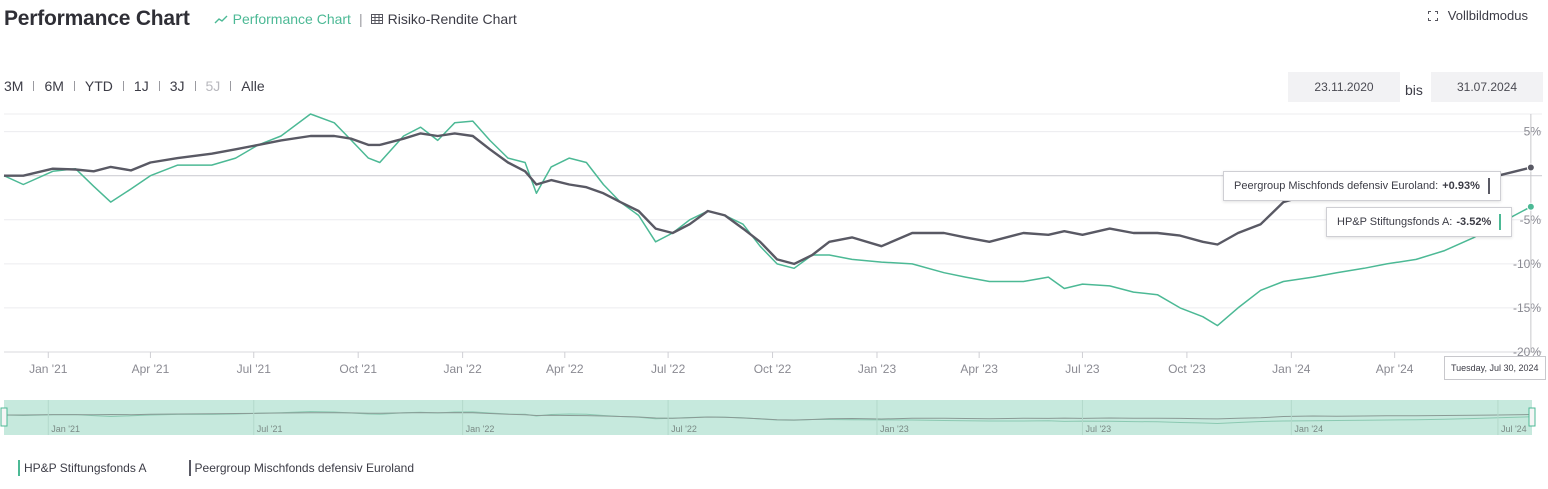 This screenshot has height=489, width=1548. Describe the element at coordinates (97, 18) in the screenshot. I see `page-title: Performance Chart` at that location.